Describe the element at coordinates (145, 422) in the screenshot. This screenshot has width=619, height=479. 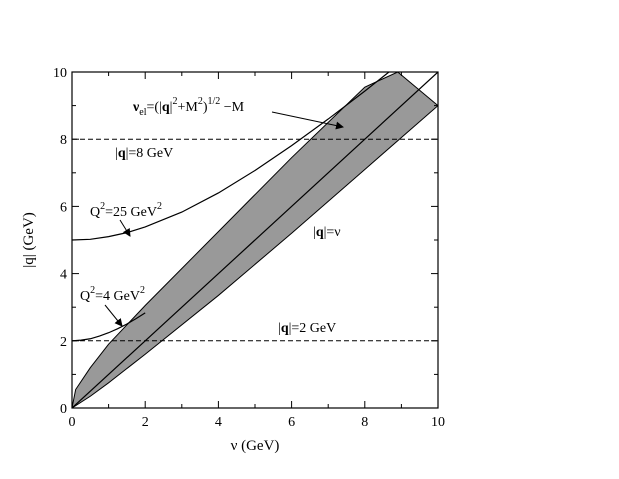
I see `x-tick-label: 2` at that location.